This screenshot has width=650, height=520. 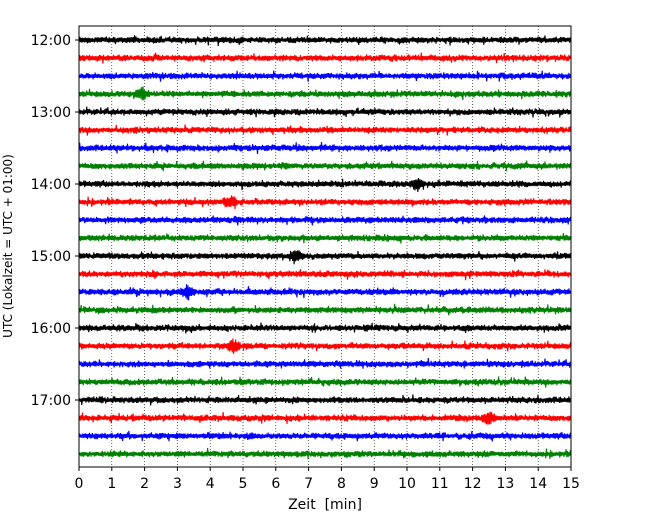 What do you see at coordinates (407, 484) in the screenshot?
I see `x-tick-label: 10` at bounding box center [407, 484].